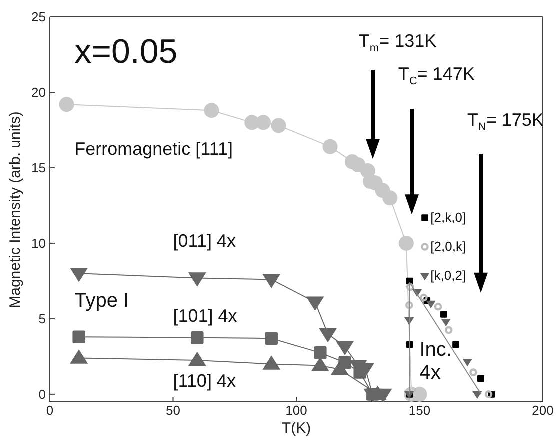 This screenshot has height=445, width=557. I want to click on x-axis-title: T(K), so click(296, 428).